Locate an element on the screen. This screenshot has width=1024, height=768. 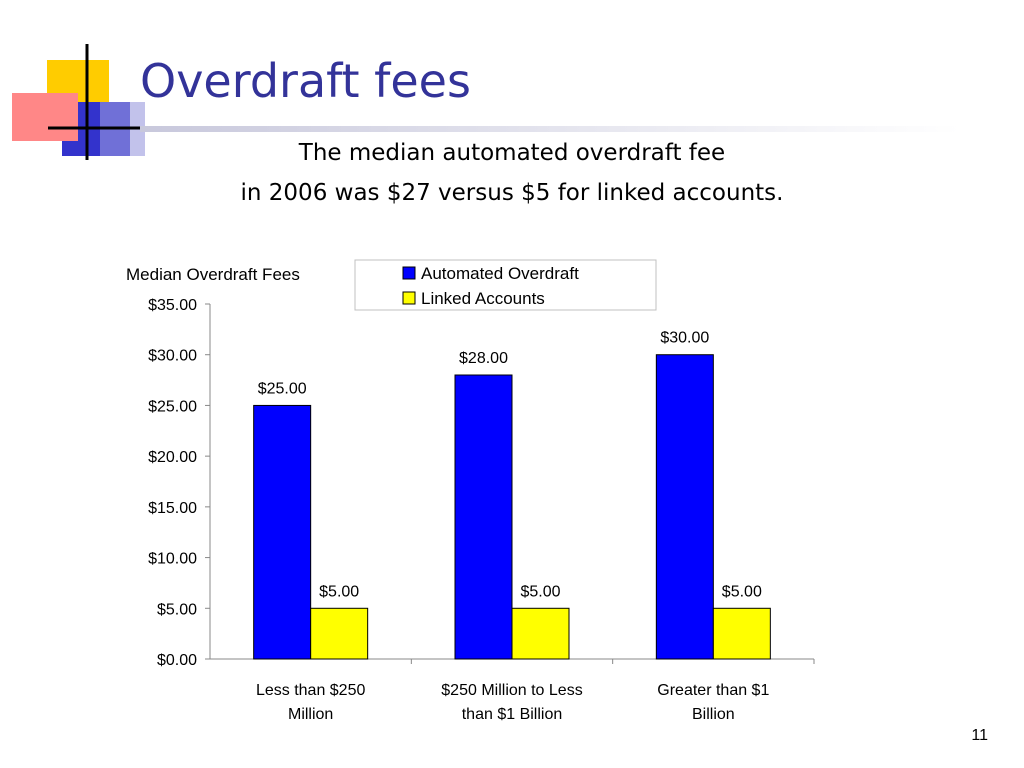
x-category-label: $250 Million to Less is located at coordinates (511, 690).